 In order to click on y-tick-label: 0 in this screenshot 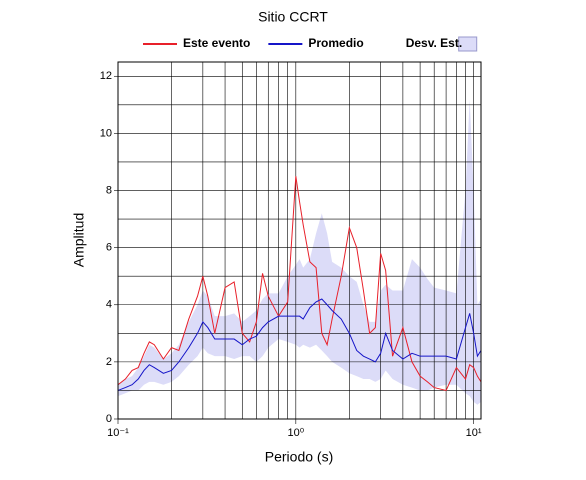, I will do `click(109, 419)`.